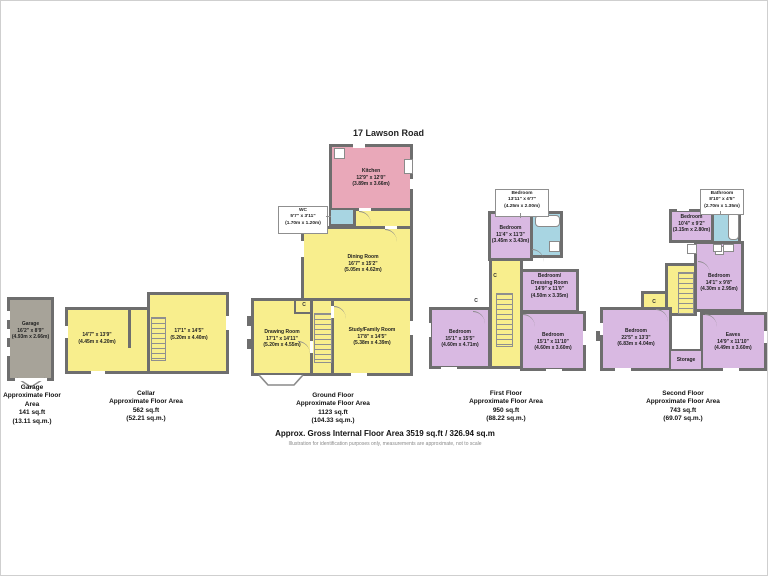 The image size is (768, 576). Describe the element at coordinates (636, 344) in the screenshot. I see `room-dims-metric: (6.83m x 4.04m)` at that location.